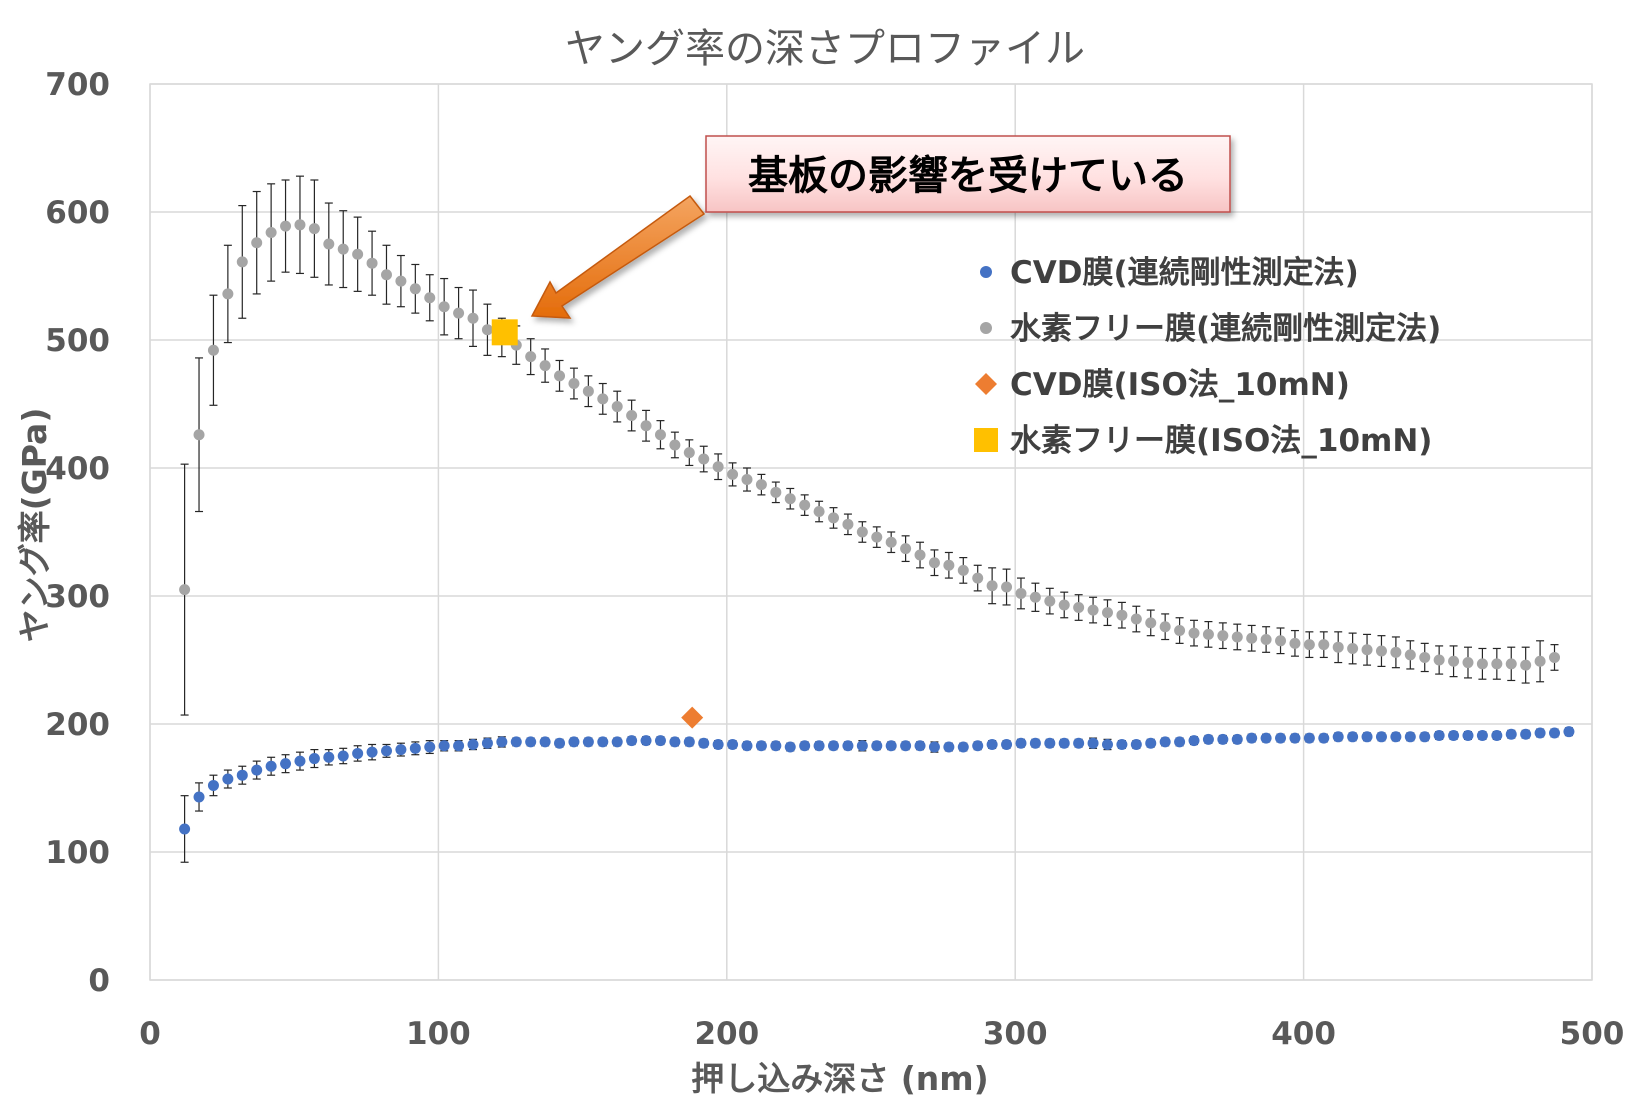 The height and width of the screenshot is (1107, 1645). What do you see at coordinates (986, 440) in the screenshot?
I see `legend-marker` at bounding box center [986, 440].